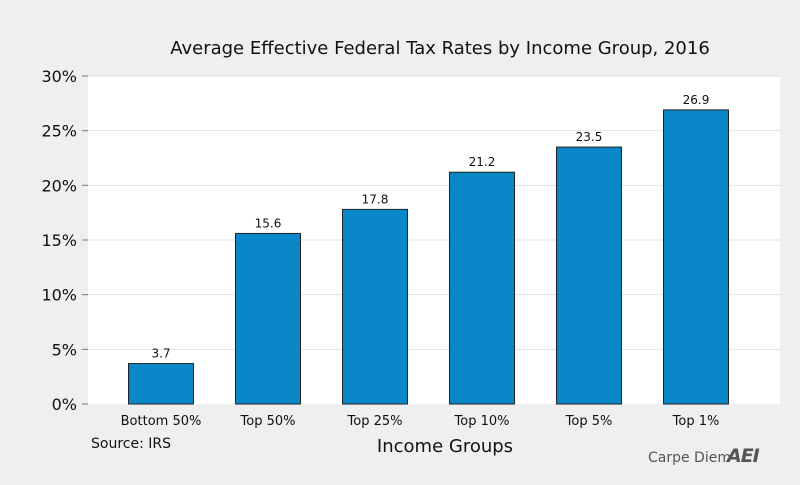 Image resolution: width=800 pixels, height=485 pixels. Describe the element at coordinates (59, 185) in the screenshot. I see `y-tick-label: 20%` at that location.